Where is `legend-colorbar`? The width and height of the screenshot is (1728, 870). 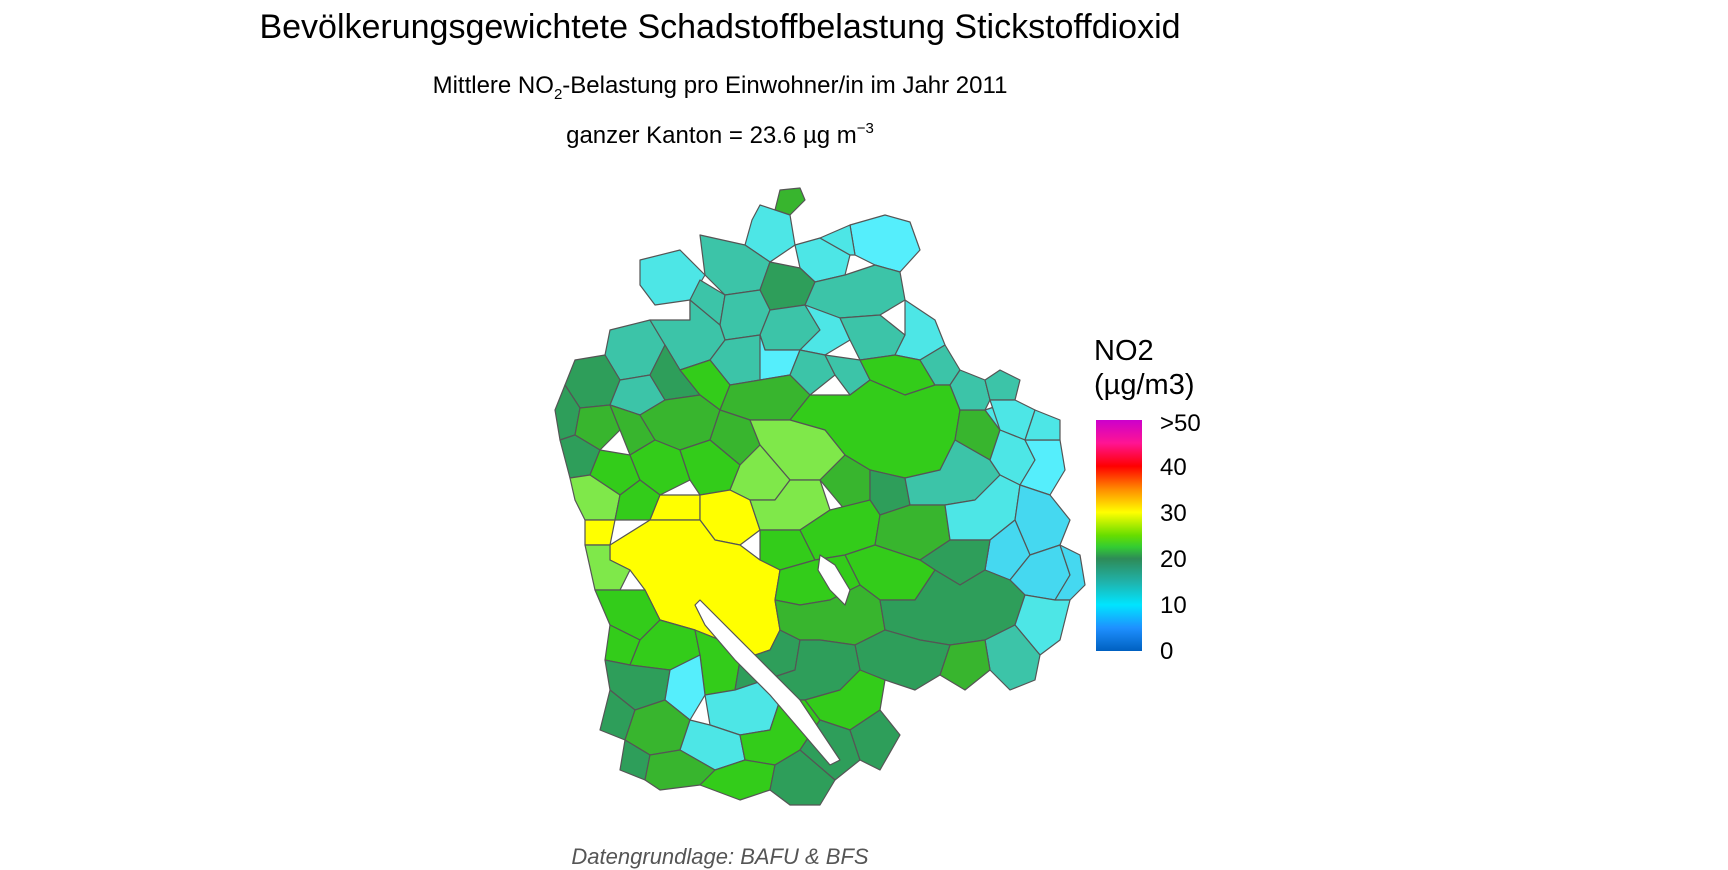 legend-colorbar is located at coordinates (1119, 535).